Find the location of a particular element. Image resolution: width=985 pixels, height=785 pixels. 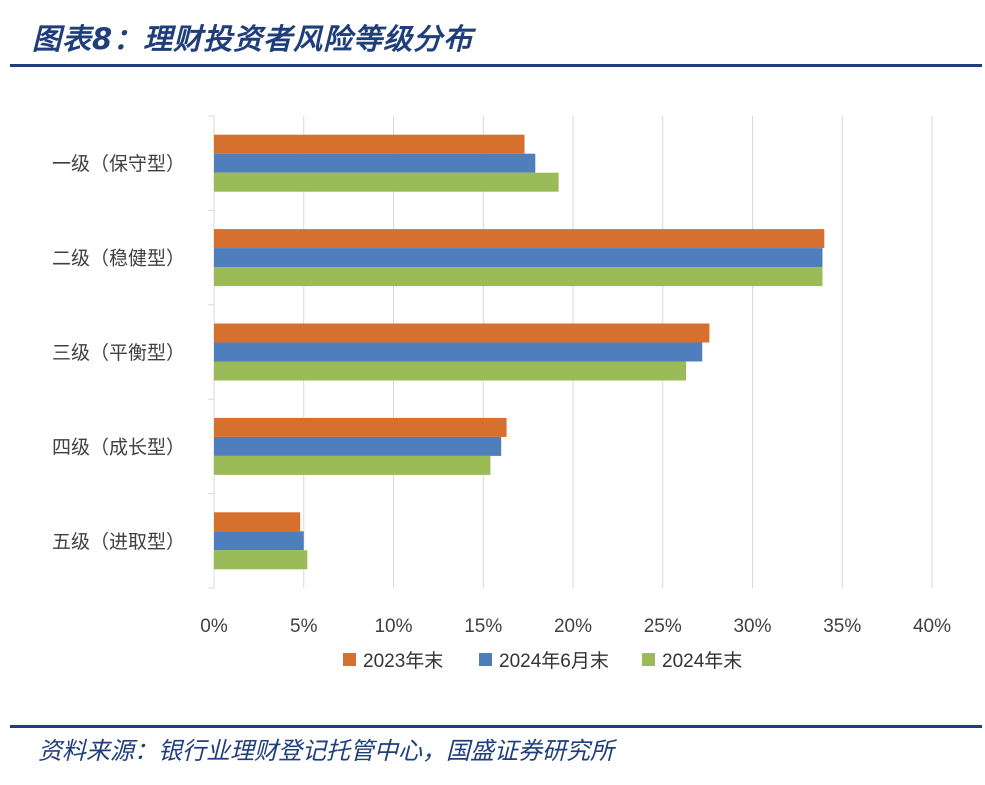

x-tick-label: 0% is located at coordinates (214, 626).